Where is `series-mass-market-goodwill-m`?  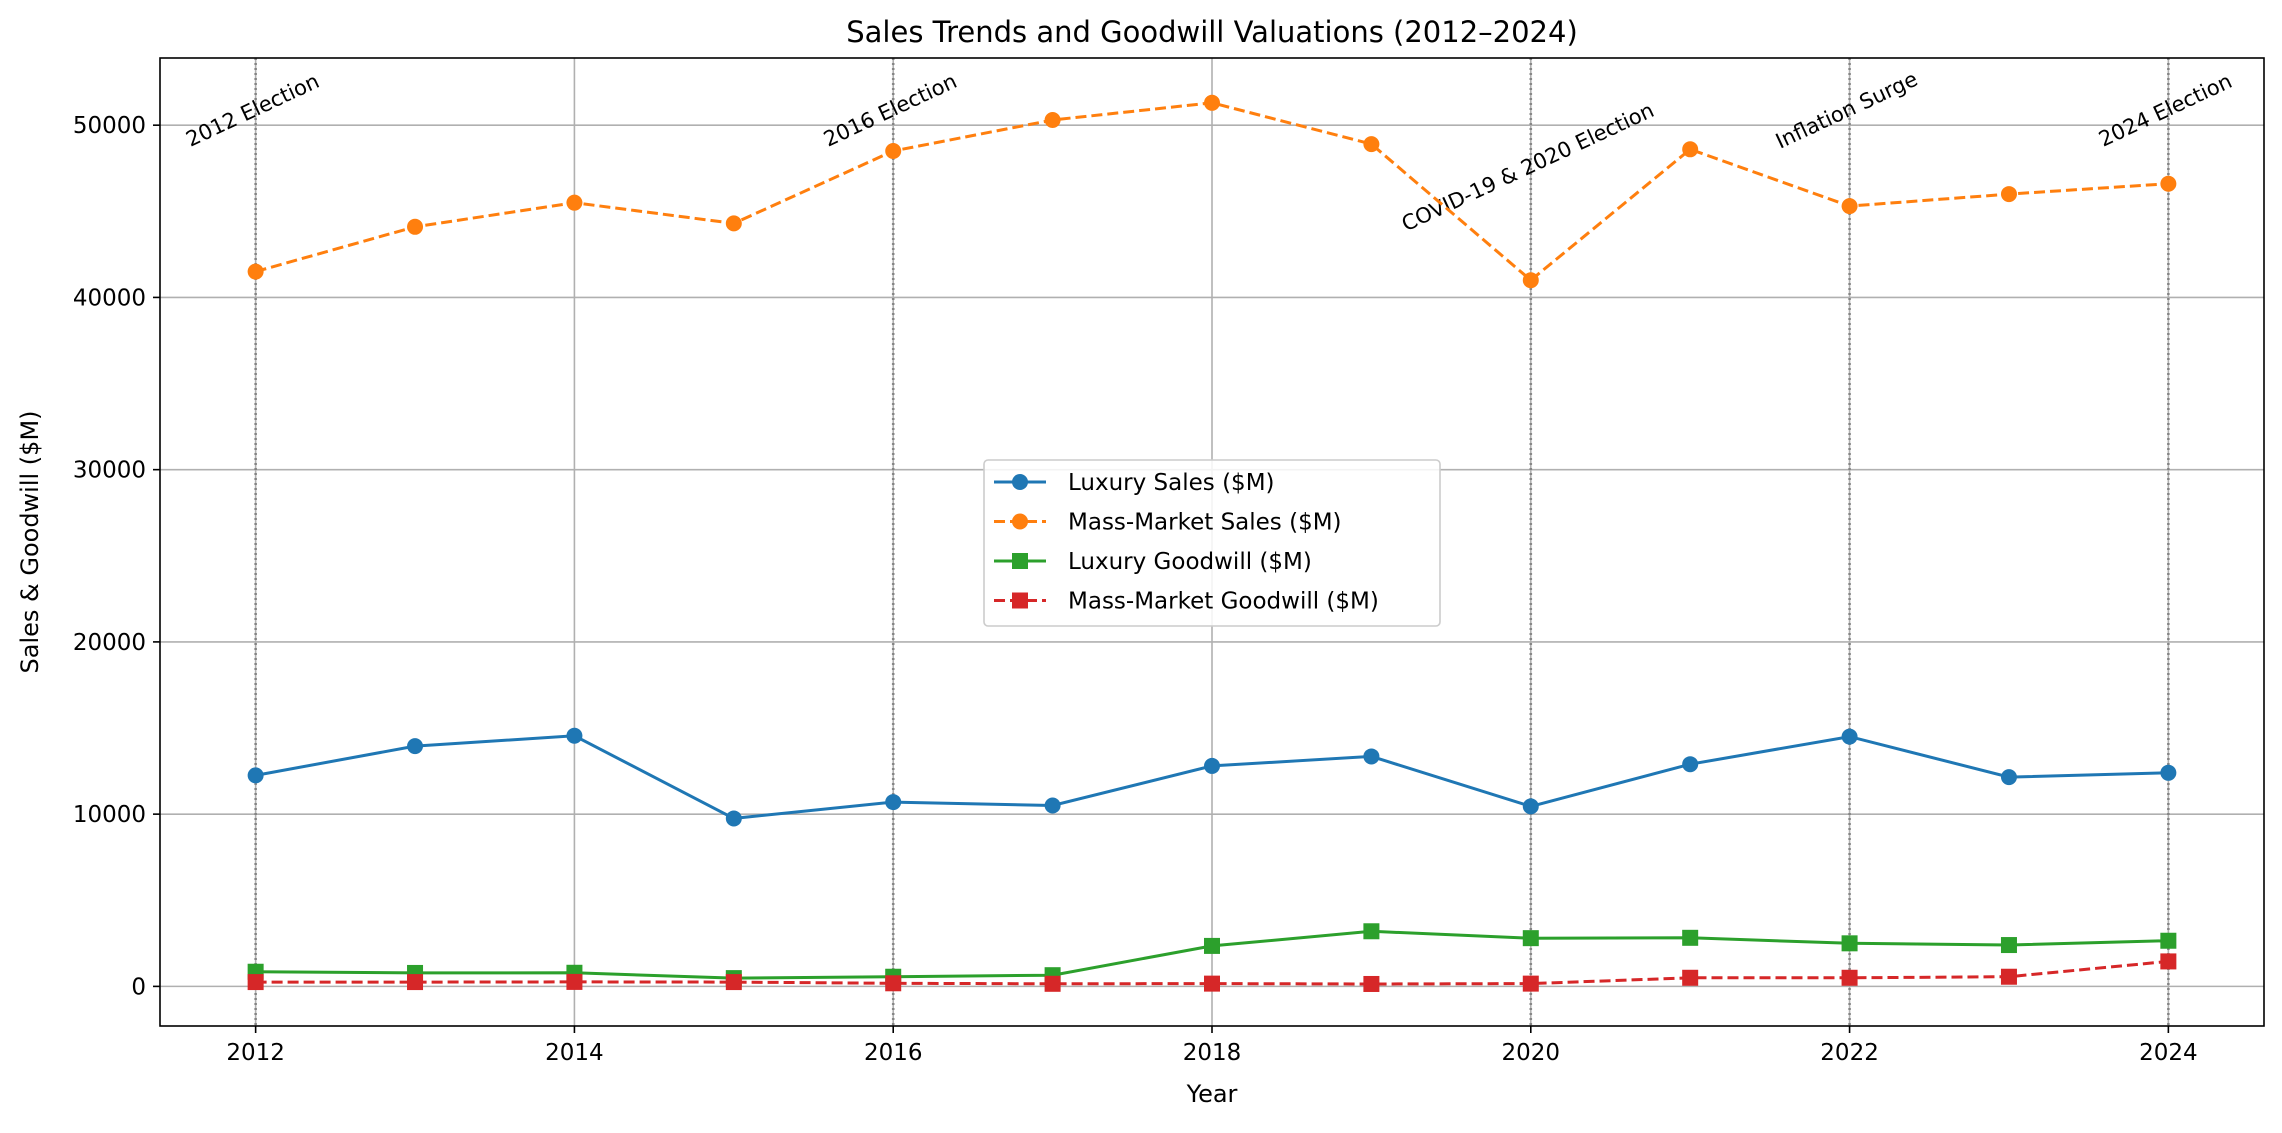
series-mass-market-goodwill-m is located at coordinates (1212, 972).